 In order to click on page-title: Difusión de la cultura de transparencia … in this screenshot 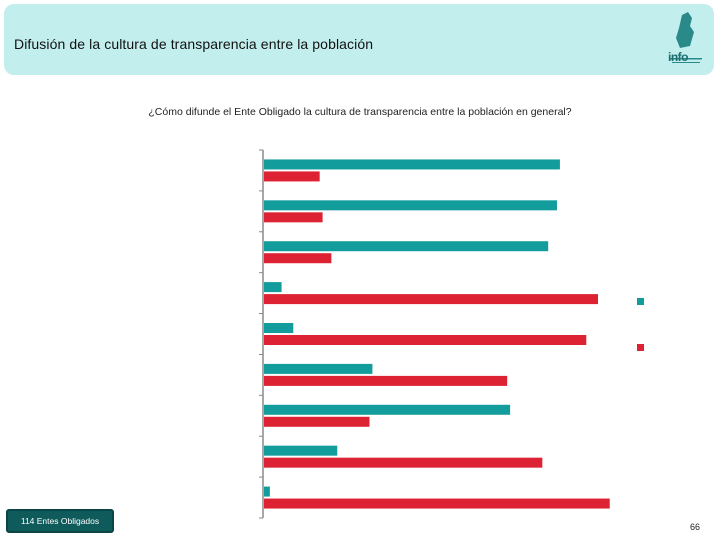, I will do `click(194, 44)`.